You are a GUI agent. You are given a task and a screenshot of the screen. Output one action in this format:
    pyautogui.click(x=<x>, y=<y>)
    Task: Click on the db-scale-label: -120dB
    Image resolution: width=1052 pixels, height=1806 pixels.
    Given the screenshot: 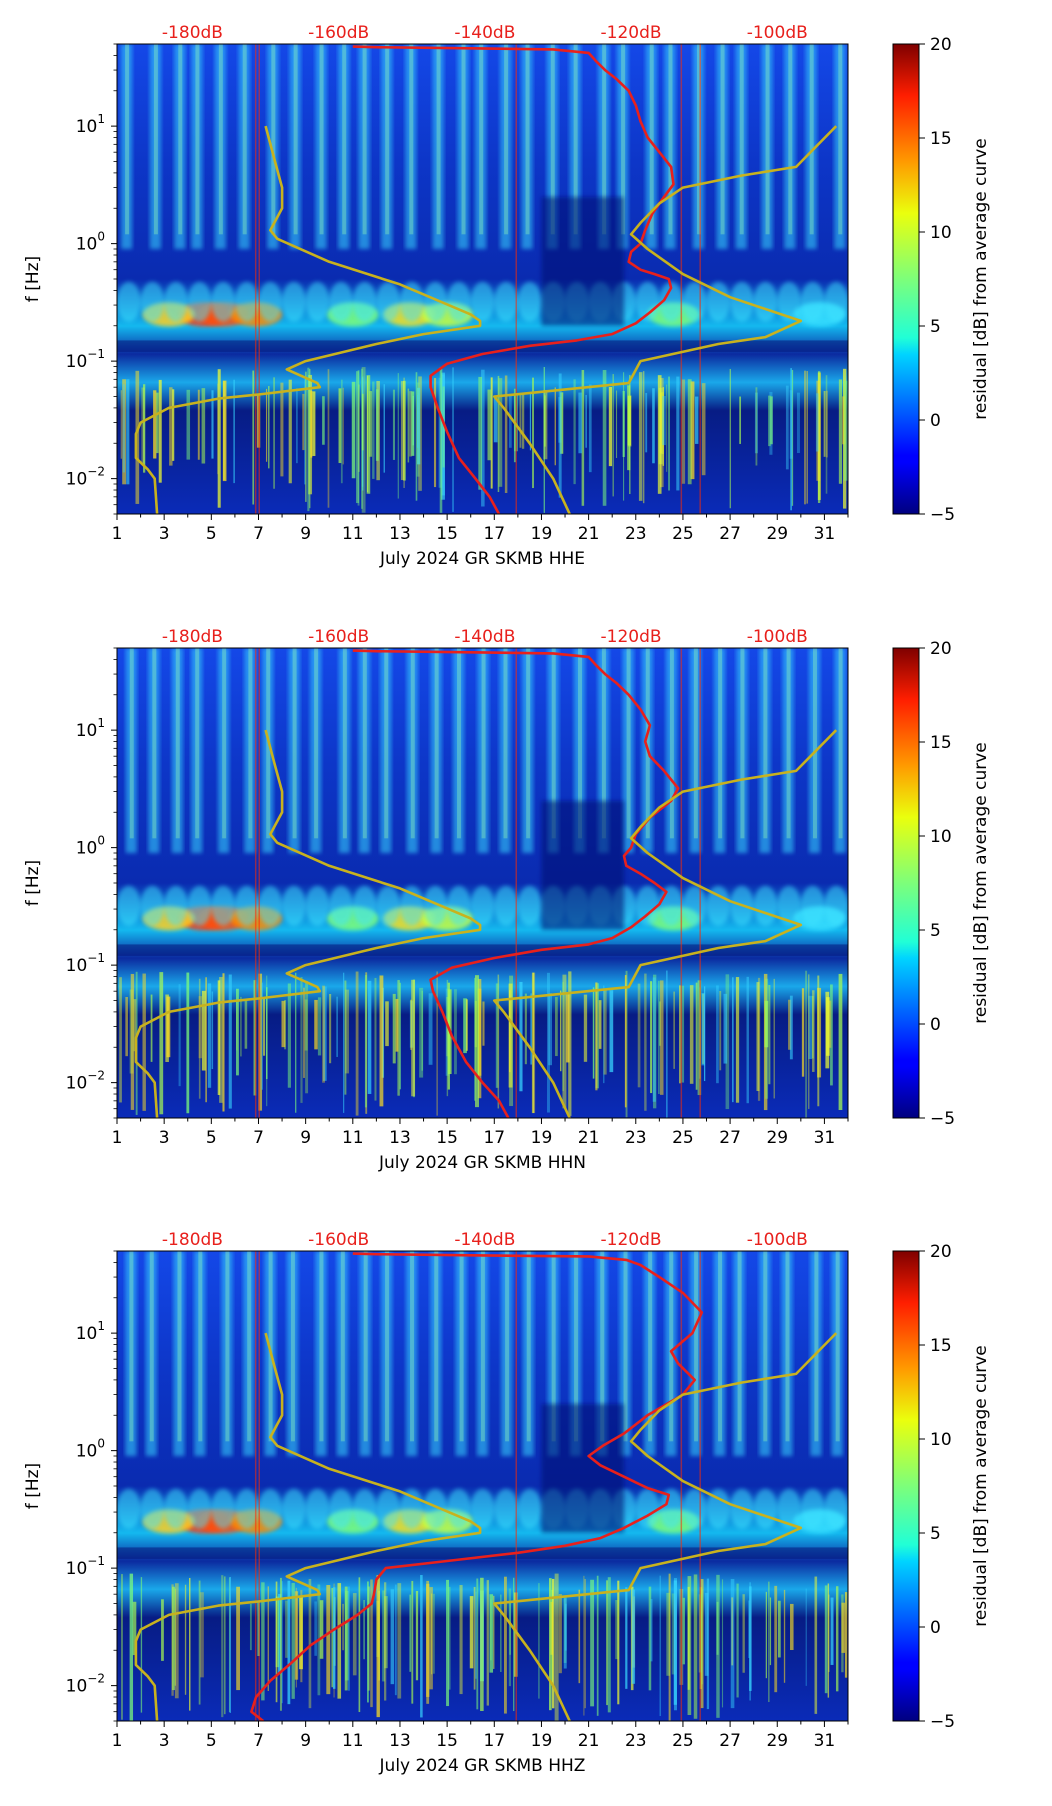 What is the action you would take?
    pyautogui.click(x=631, y=637)
    